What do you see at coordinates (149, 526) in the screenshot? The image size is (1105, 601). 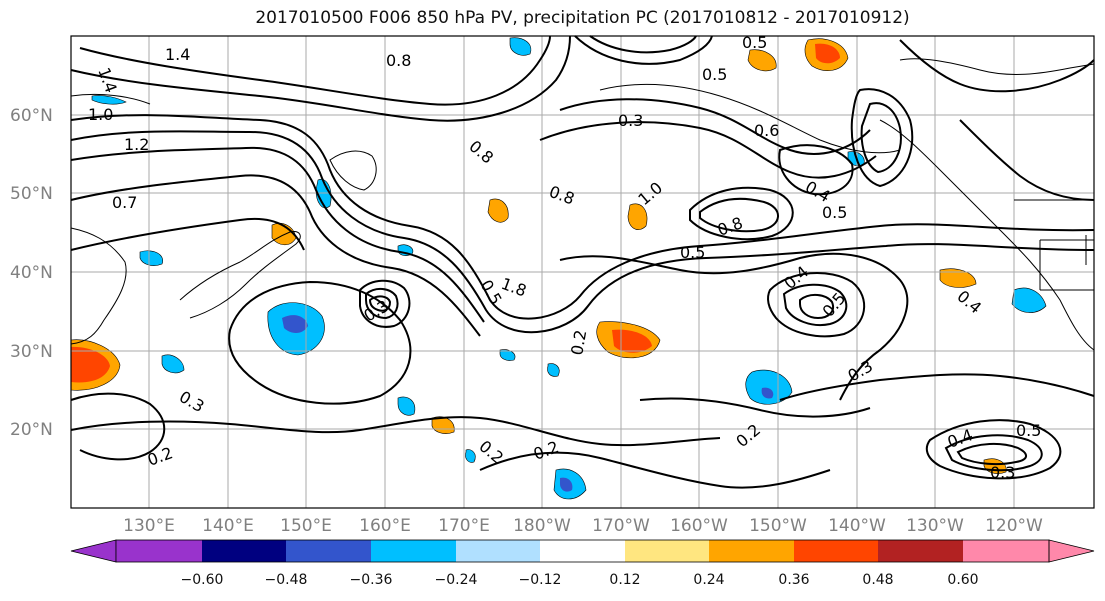 I see `lon-label: 130°E` at bounding box center [149, 526].